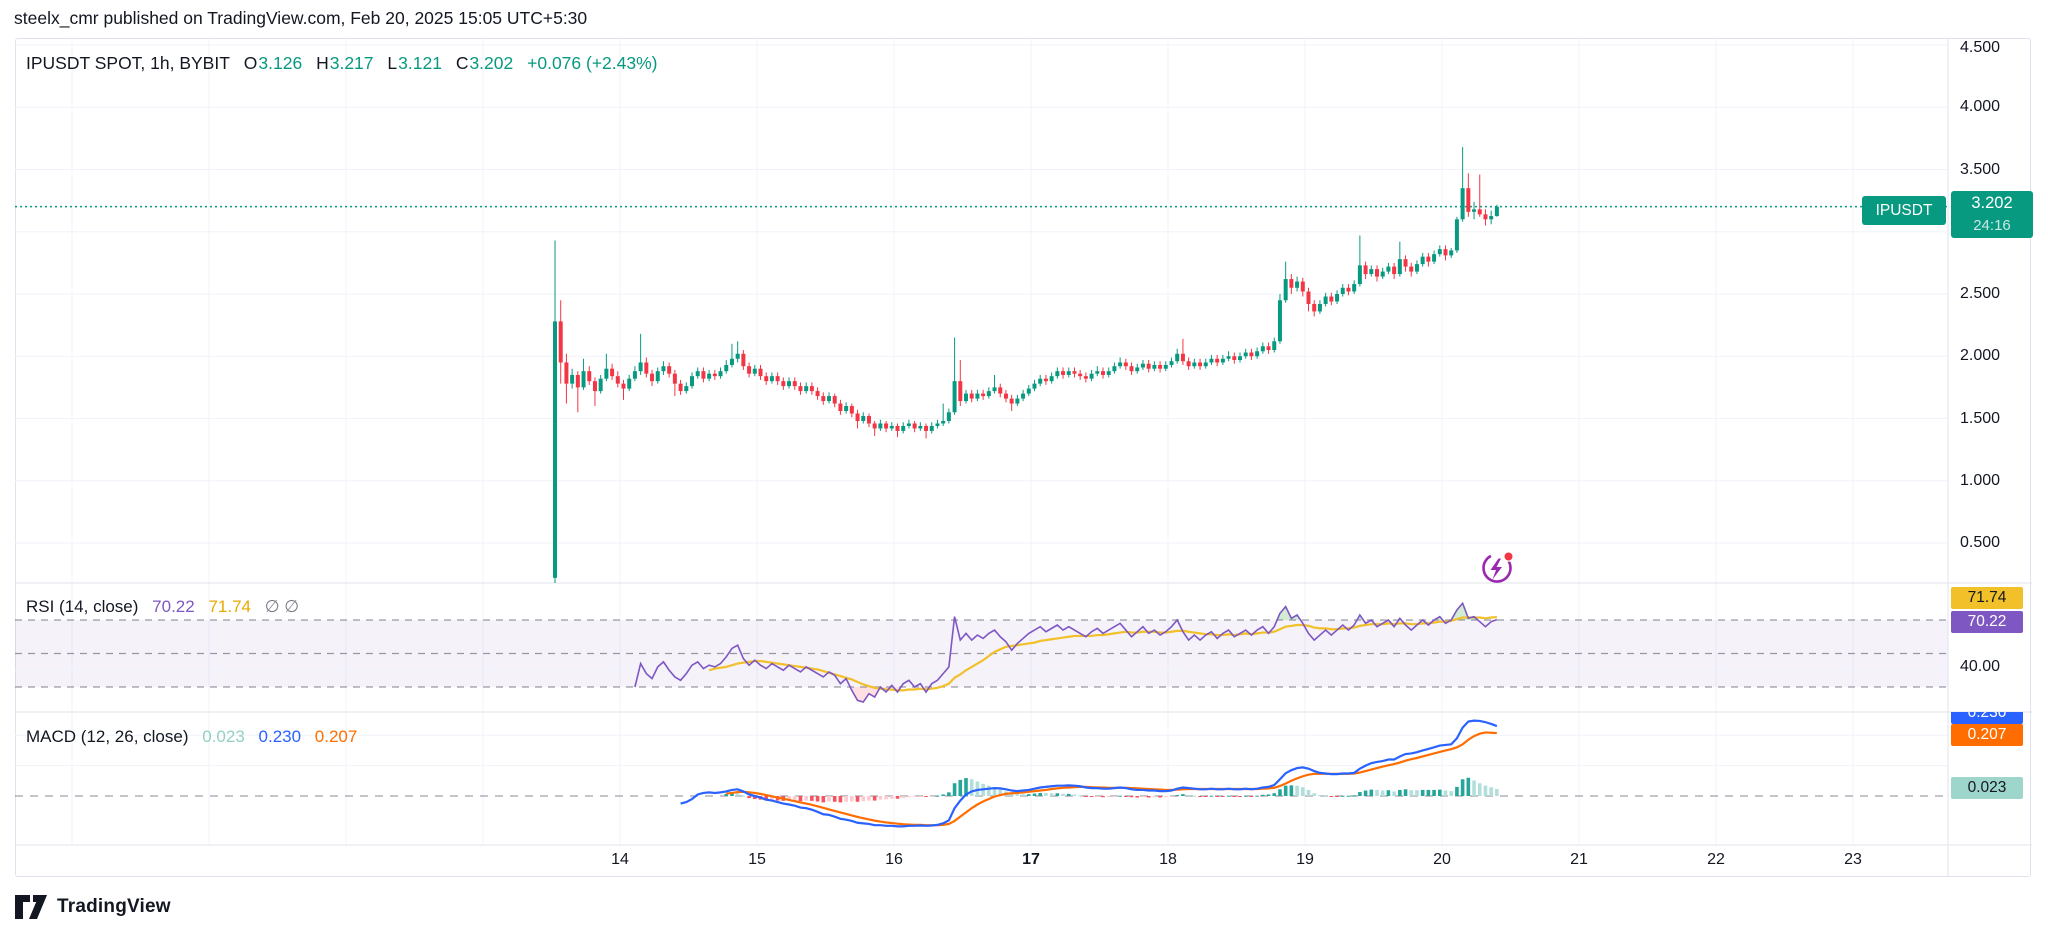 The height and width of the screenshot is (933, 2048). I want to click on time-tick-label: 15, so click(757, 859).